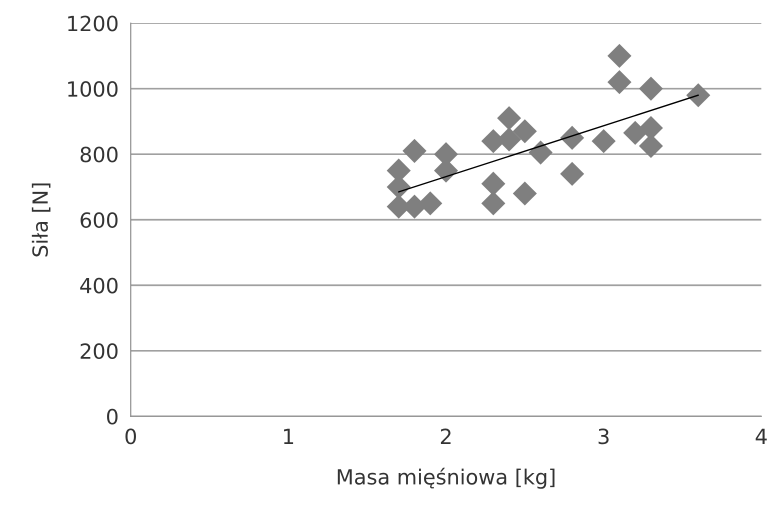  I want to click on y-tick-label: 600, so click(99, 220).